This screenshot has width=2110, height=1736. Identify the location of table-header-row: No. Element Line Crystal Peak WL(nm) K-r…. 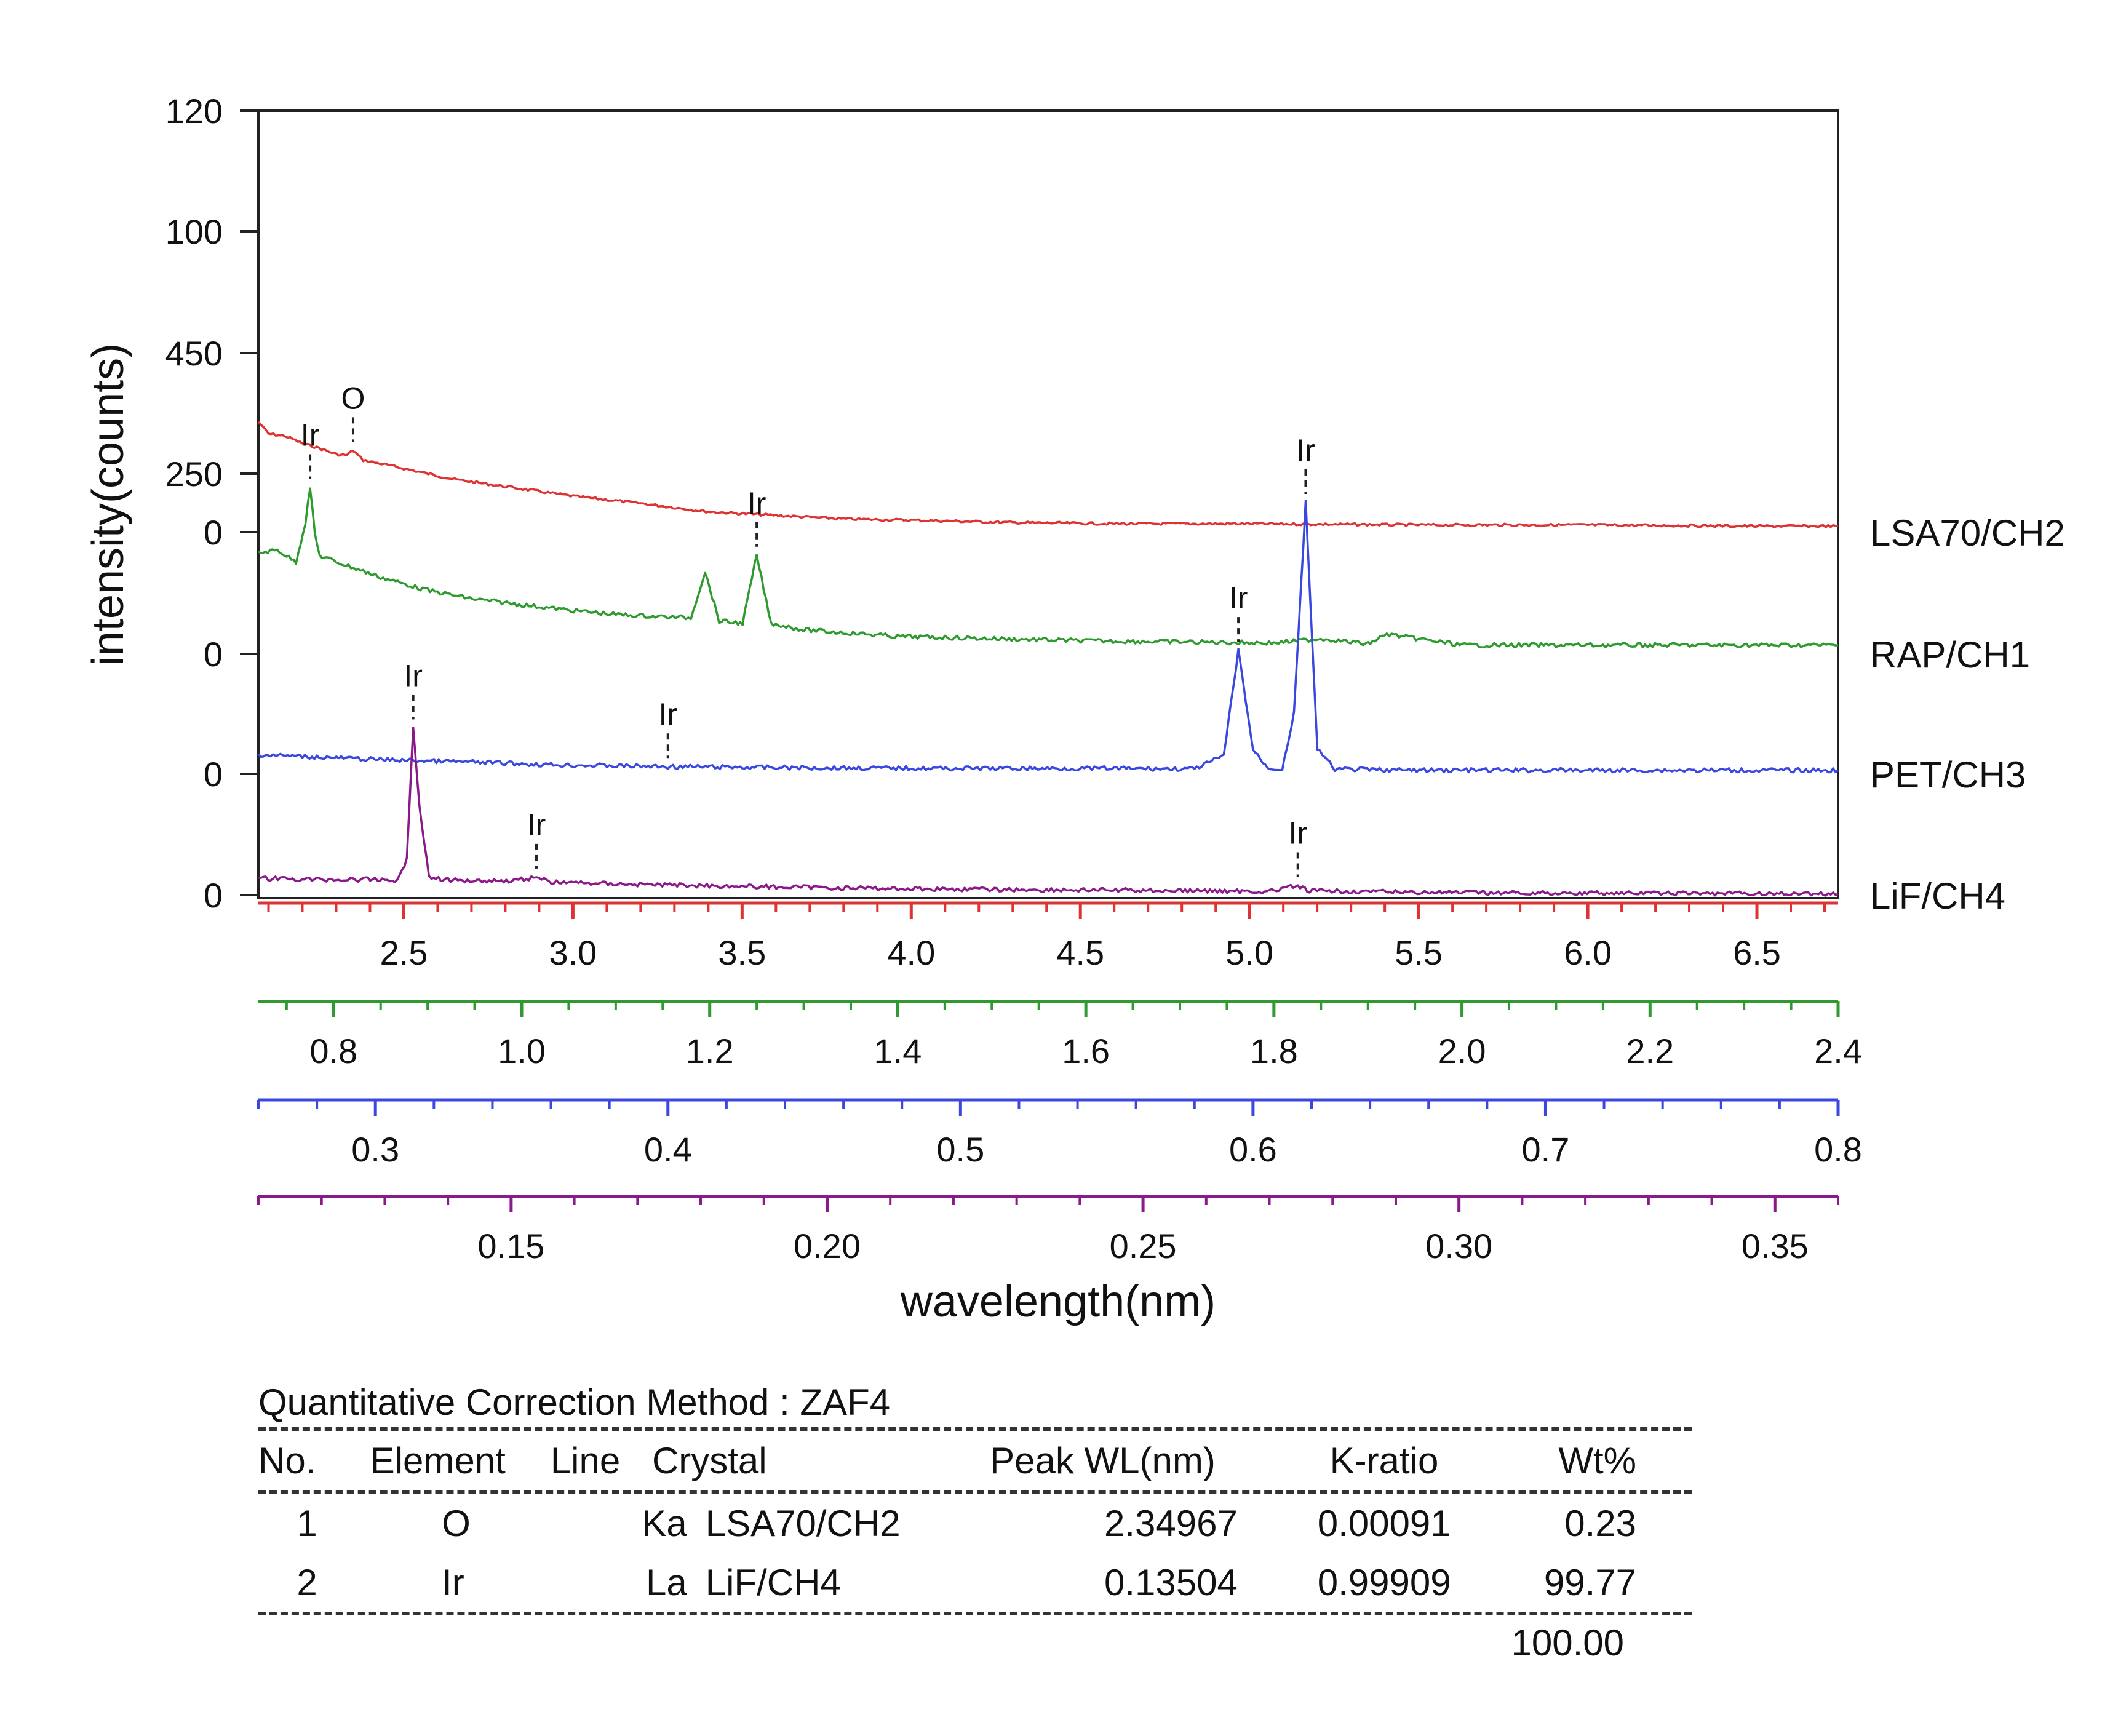
(975, 1460).